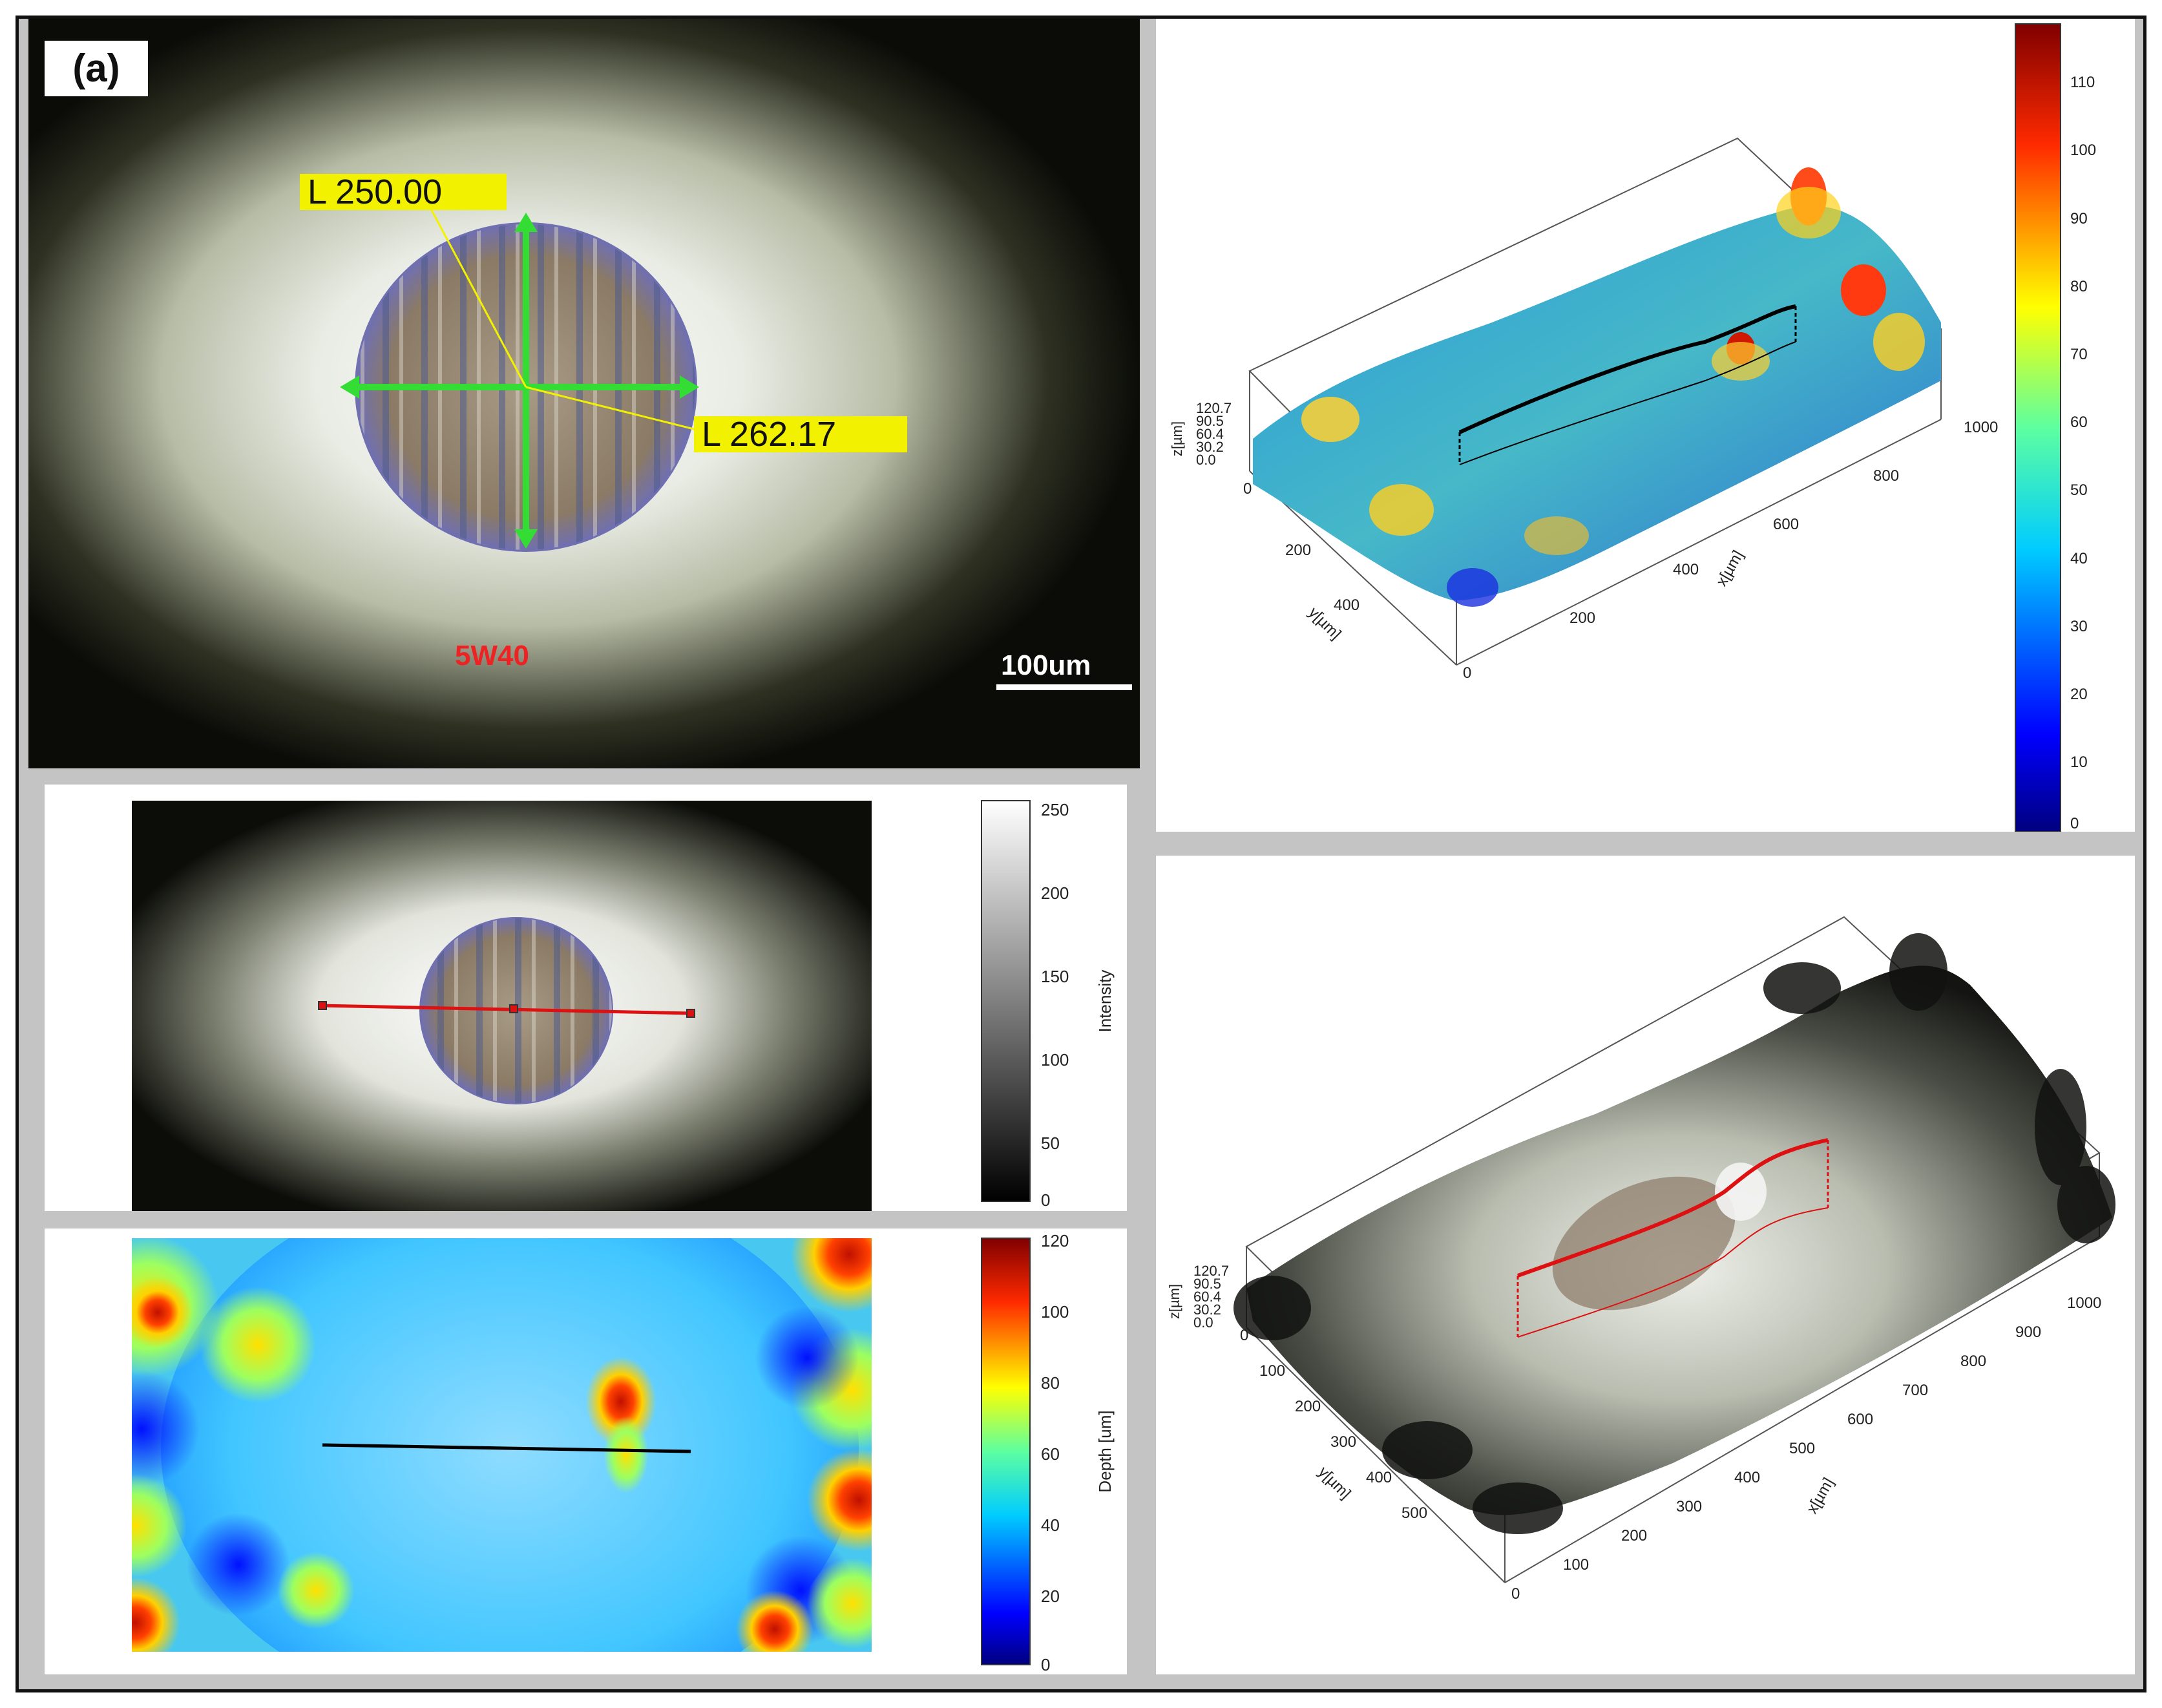 The height and width of the screenshot is (1708, 2162). Describe the element at coordinates (1973, 1362) in the screenshot. I see `tx-tick-800: 800` at that location.